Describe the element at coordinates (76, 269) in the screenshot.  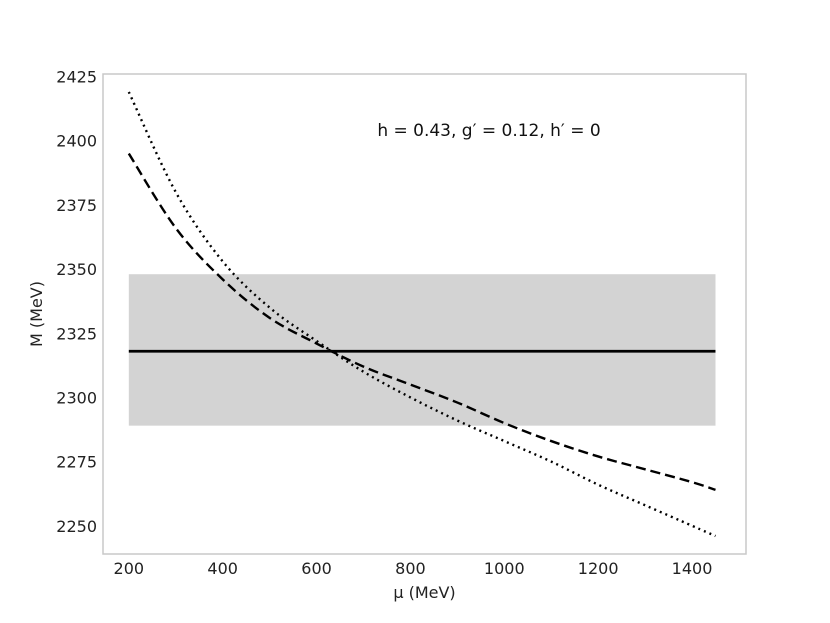
I see `y-tick-label: 2350` at that location.